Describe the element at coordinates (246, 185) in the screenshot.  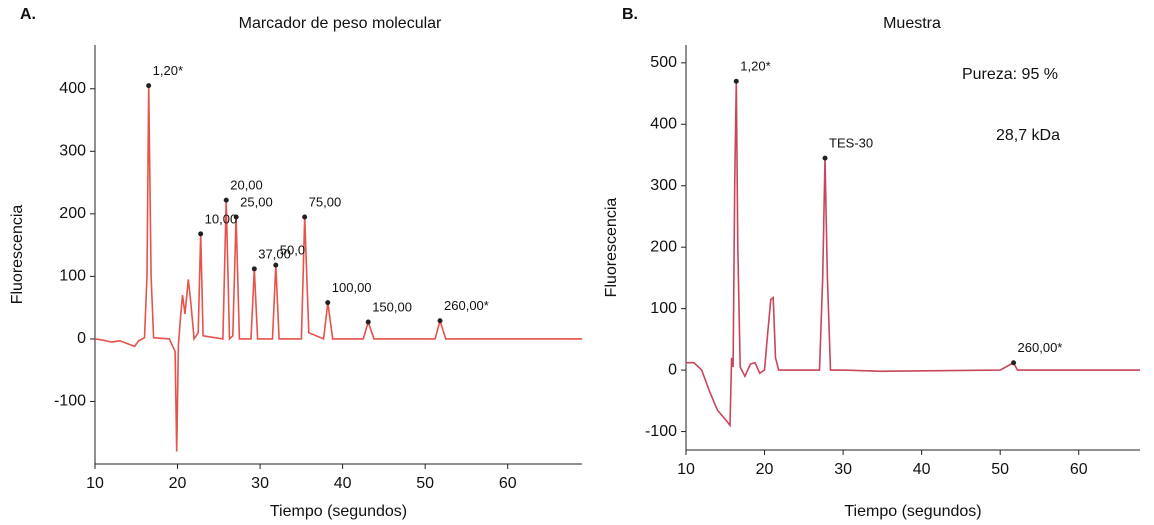
I see `peak-label: 20,00` at that location.